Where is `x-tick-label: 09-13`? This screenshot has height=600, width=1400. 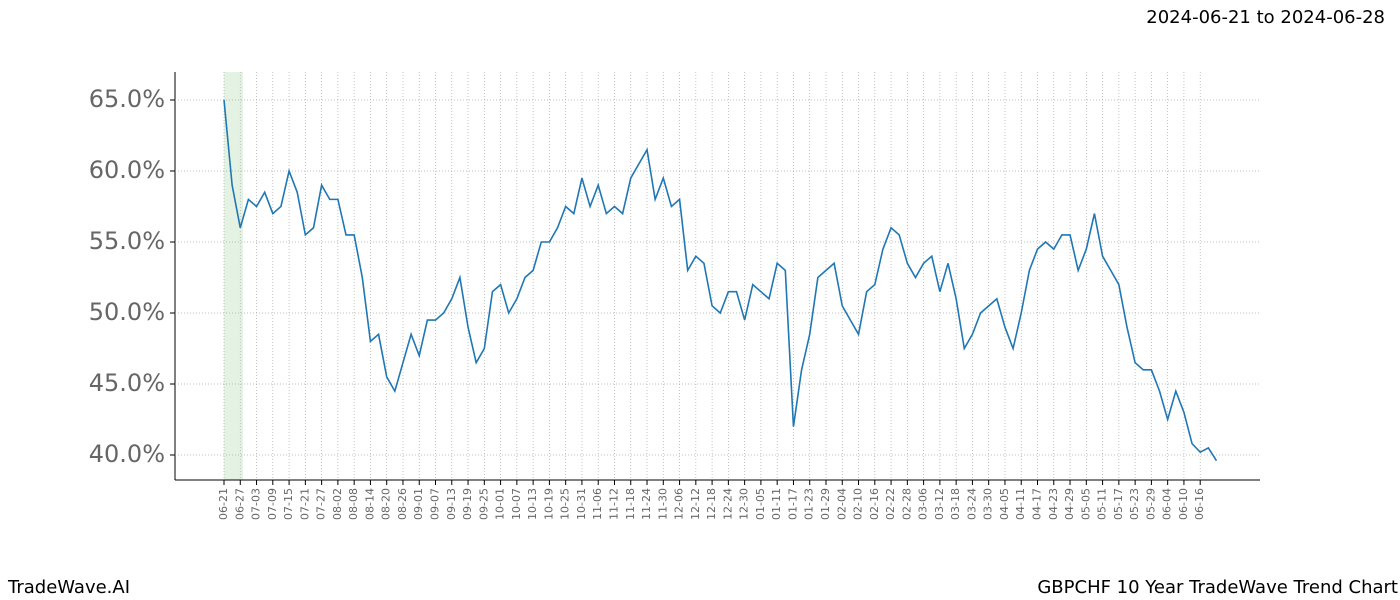 x-tick-label: 09-13 is located at coordinates (451, 504).